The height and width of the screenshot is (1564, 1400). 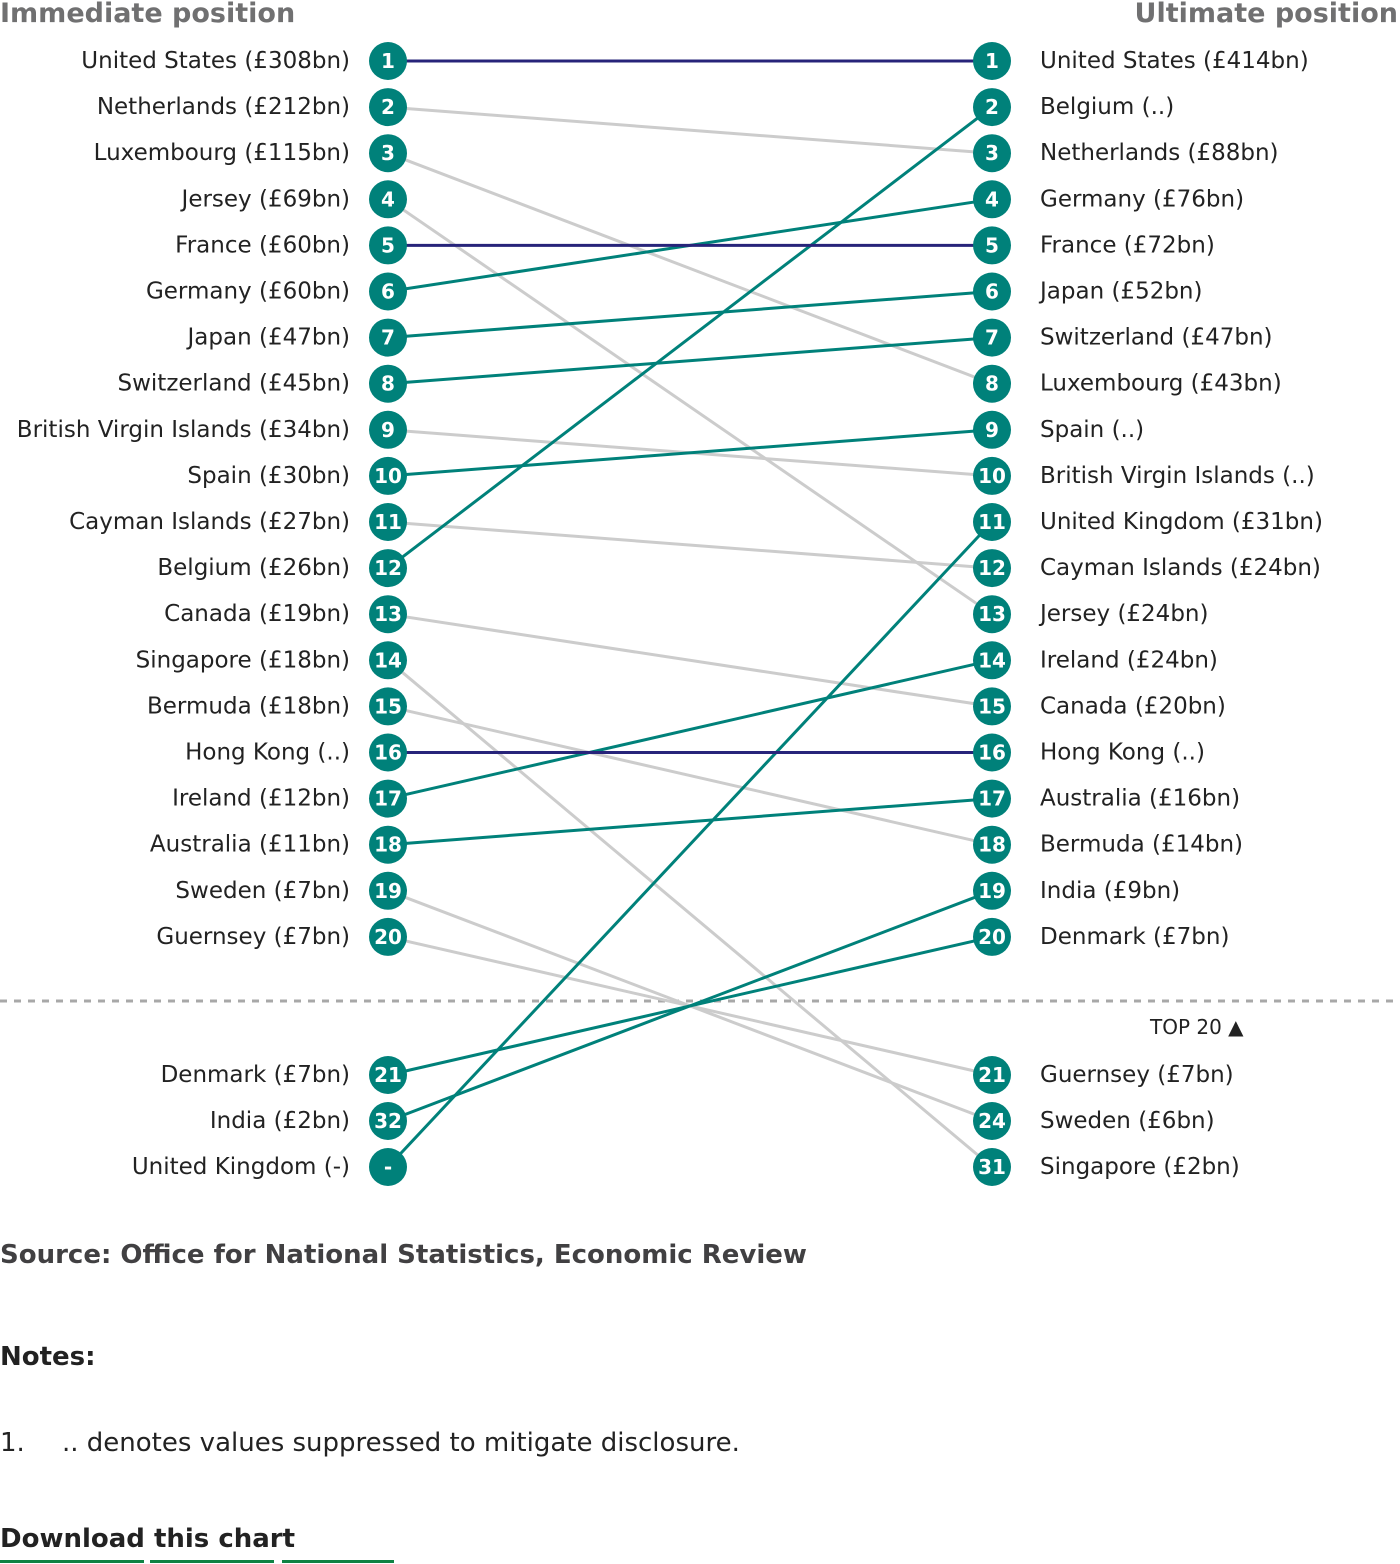 I want to click on country-label: Singapore (£18bn), so click(x=243, y=660).